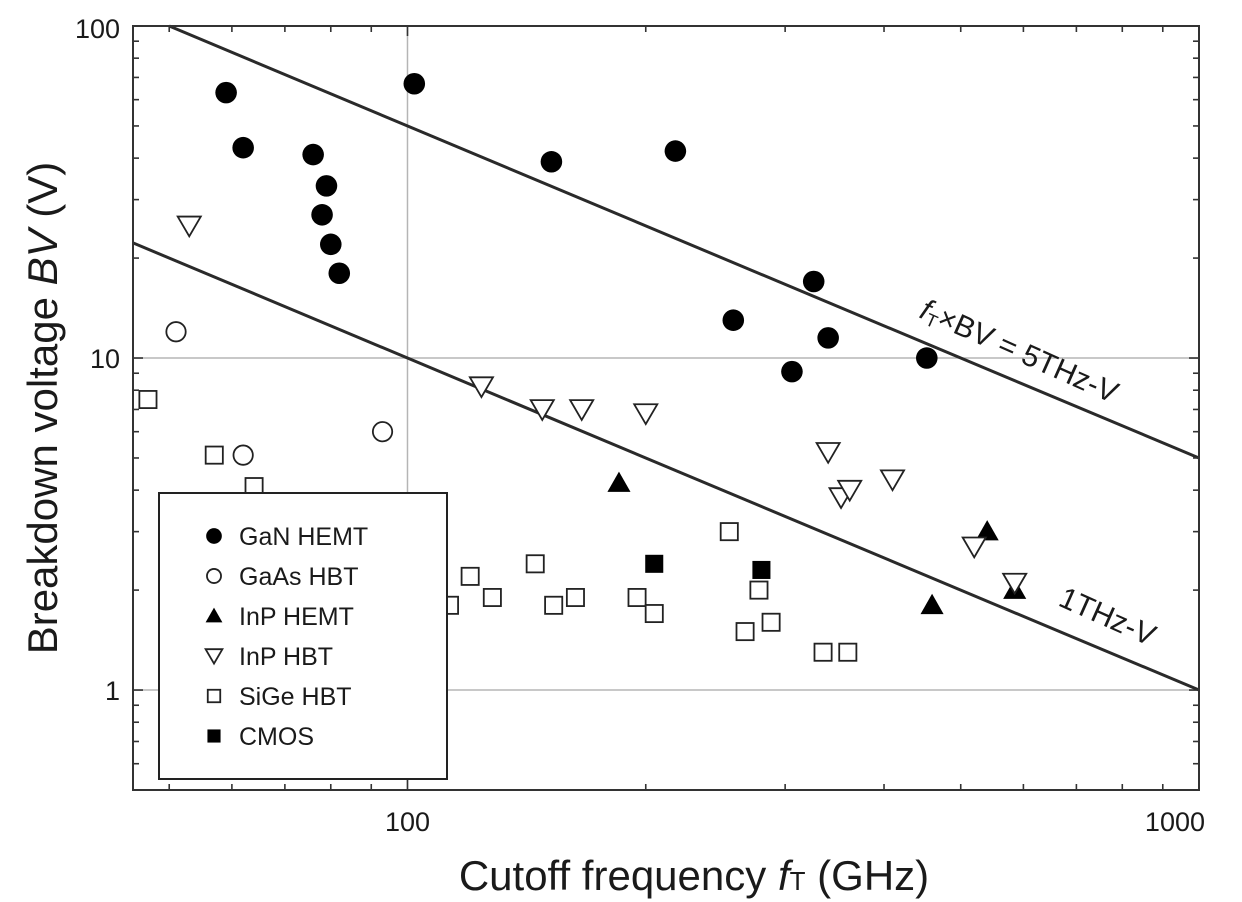  What do you see at coordinates (295, 697) in the screenshot?
I see `legend-label-sige-hbt: SiGe HBT` at bounding box center [295, 697].